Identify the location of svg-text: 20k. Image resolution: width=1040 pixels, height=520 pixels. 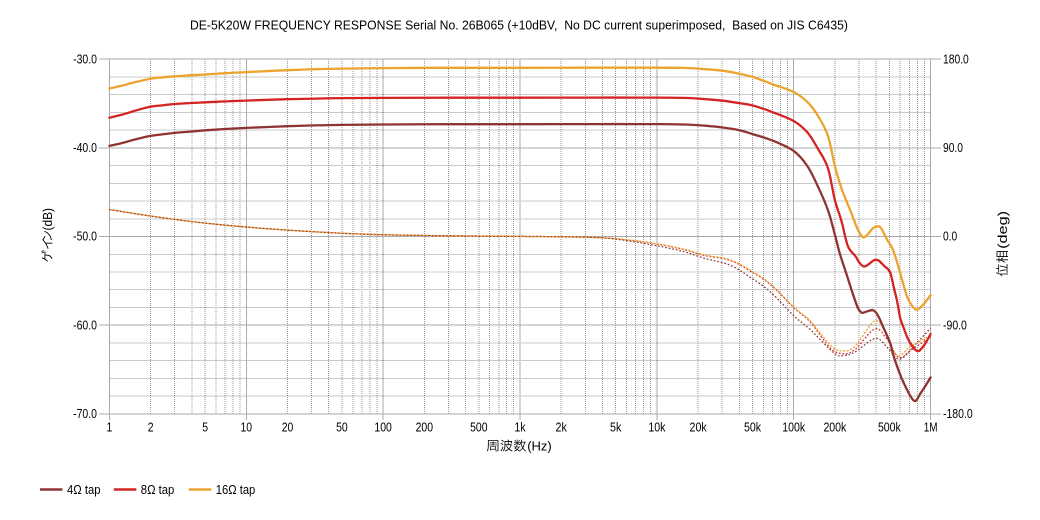
(699, 426).